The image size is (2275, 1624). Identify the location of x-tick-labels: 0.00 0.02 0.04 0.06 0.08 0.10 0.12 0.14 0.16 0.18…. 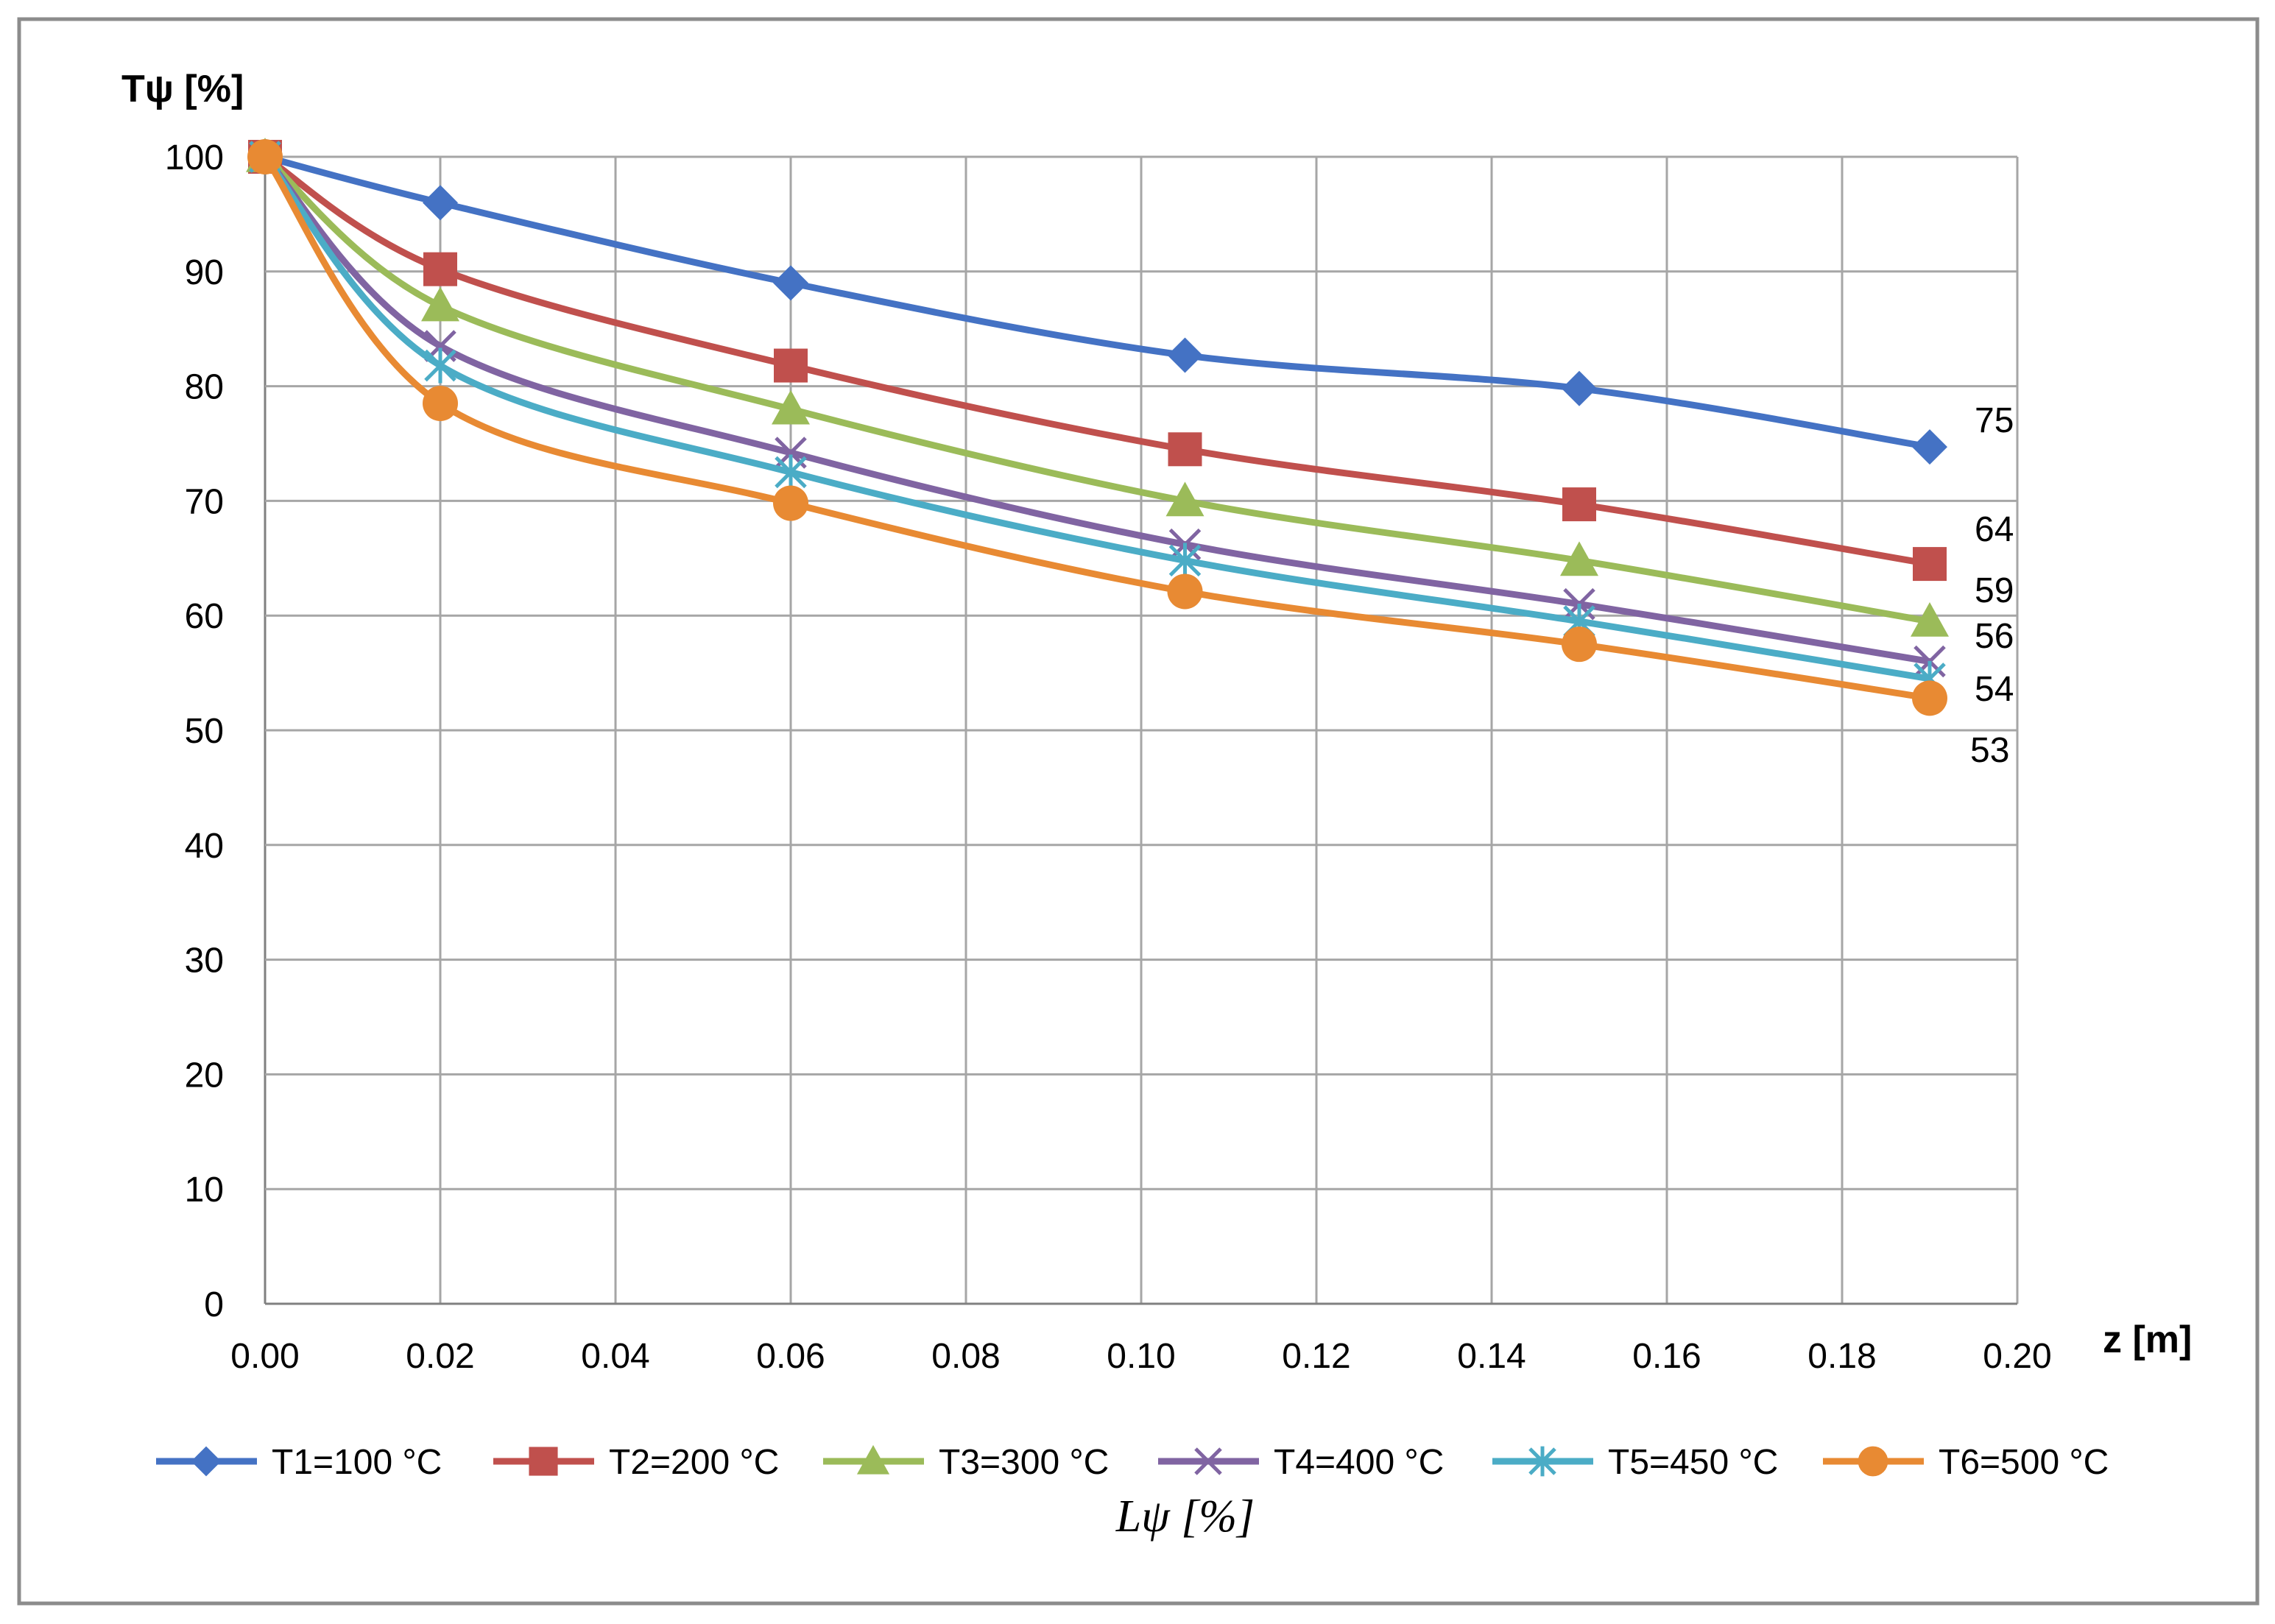
(1140, 1356).